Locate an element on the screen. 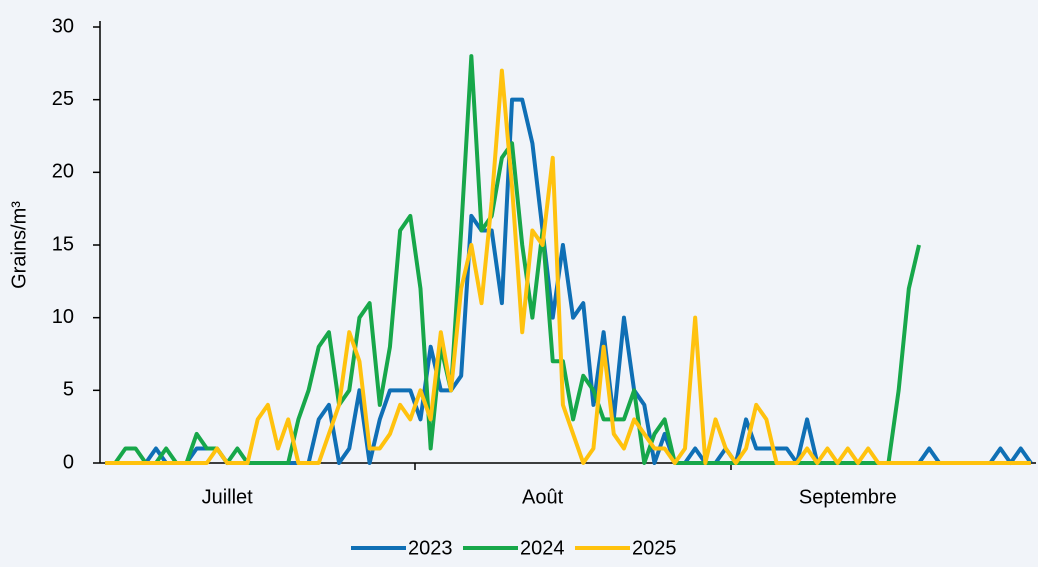 The image size is (1038, 567). legend-label: 2025 is located at coordinates (654, 548).